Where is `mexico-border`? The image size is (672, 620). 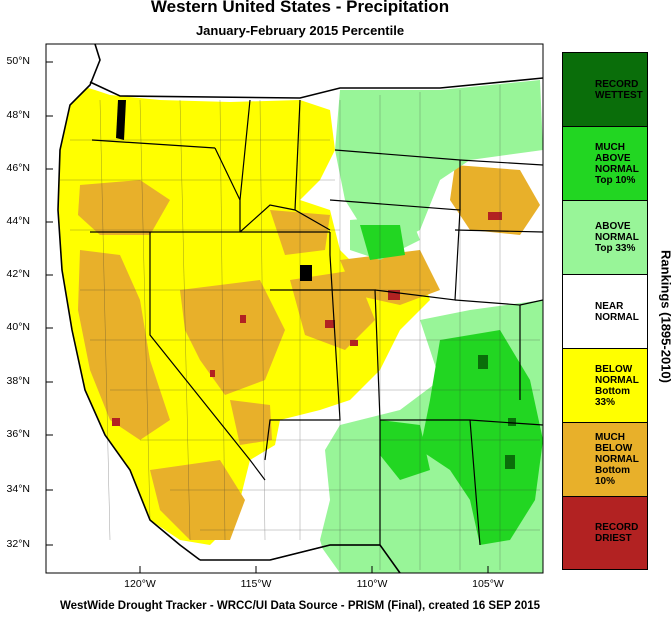 mexico-border is located at coordinates (300, 558).